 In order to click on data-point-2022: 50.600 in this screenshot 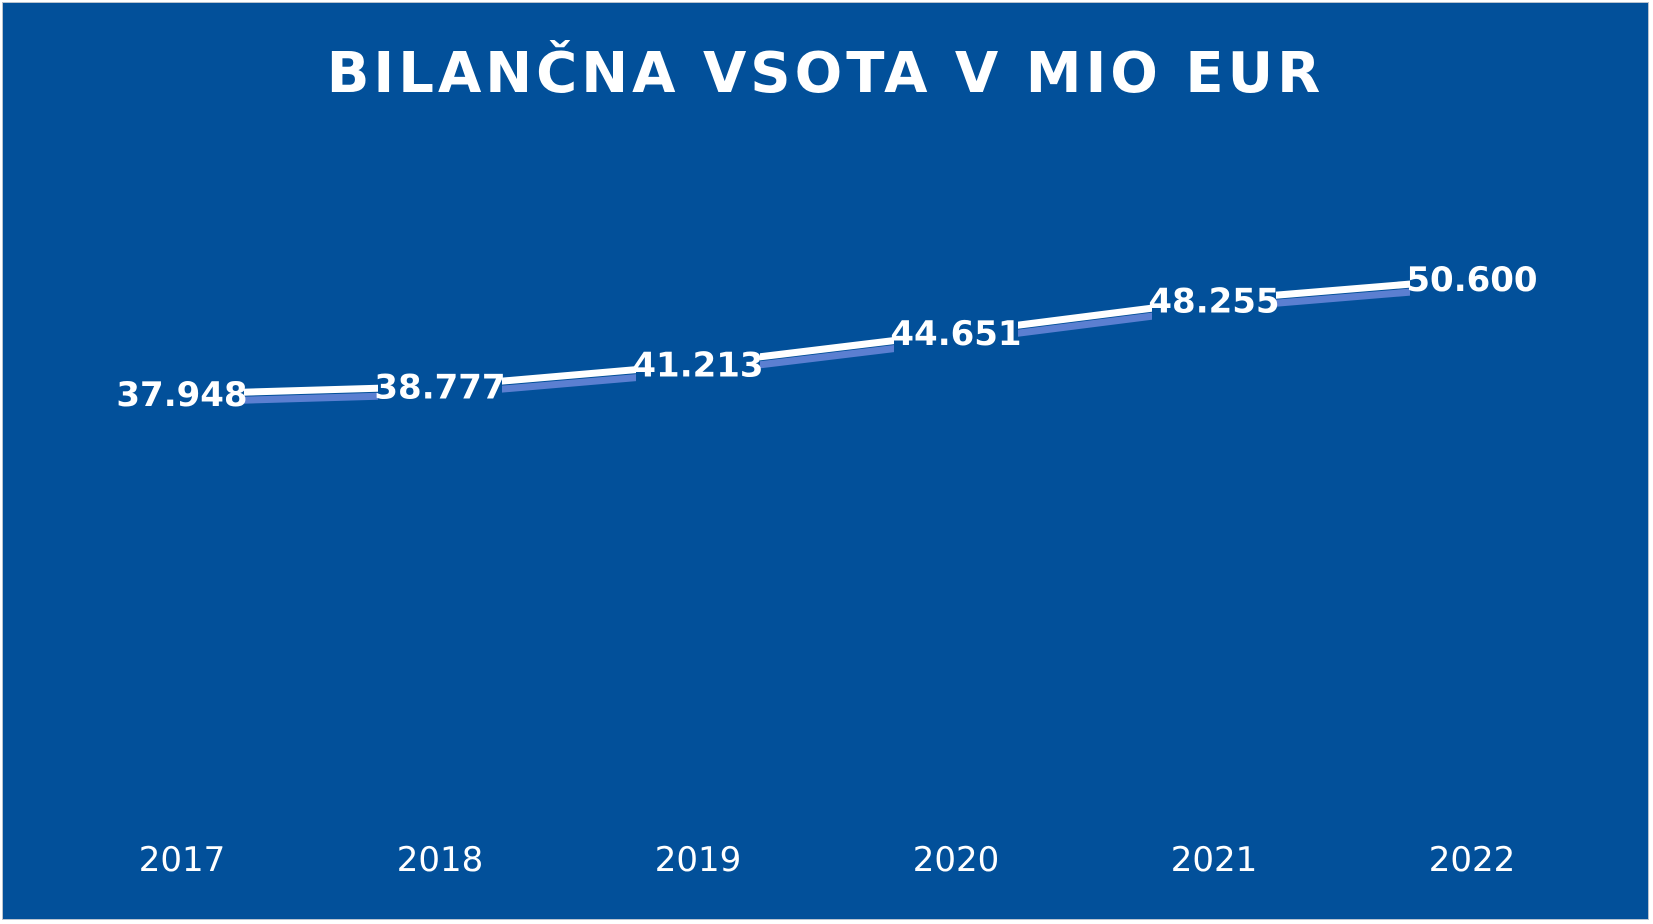, I will do `click(1472, 279)`.